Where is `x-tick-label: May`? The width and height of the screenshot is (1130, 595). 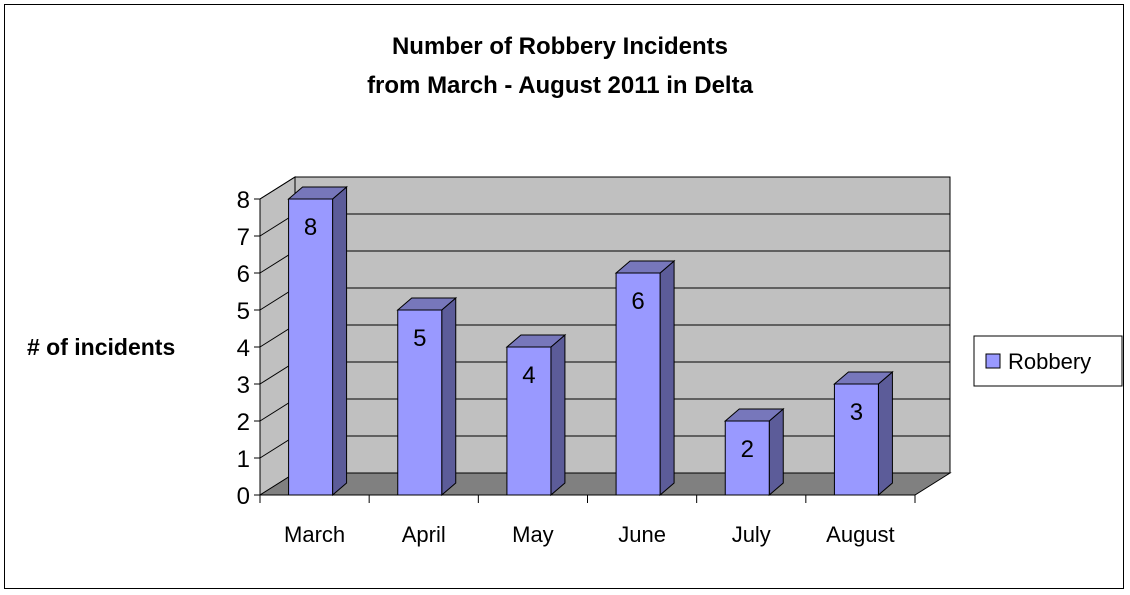
x-tick-label: May is located at coordinates (533, 534).